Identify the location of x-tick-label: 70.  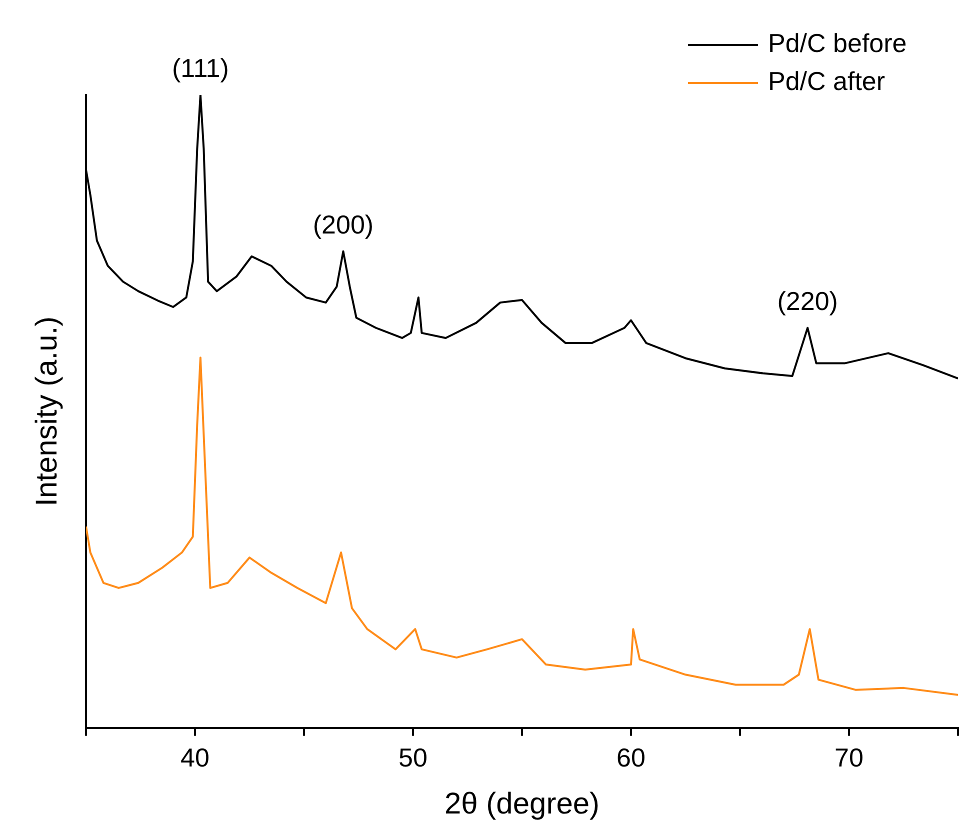
(849, 757).